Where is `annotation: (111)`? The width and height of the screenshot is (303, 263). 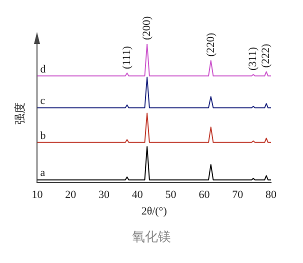 annotation: (111) is located at coordinates (126, 58).